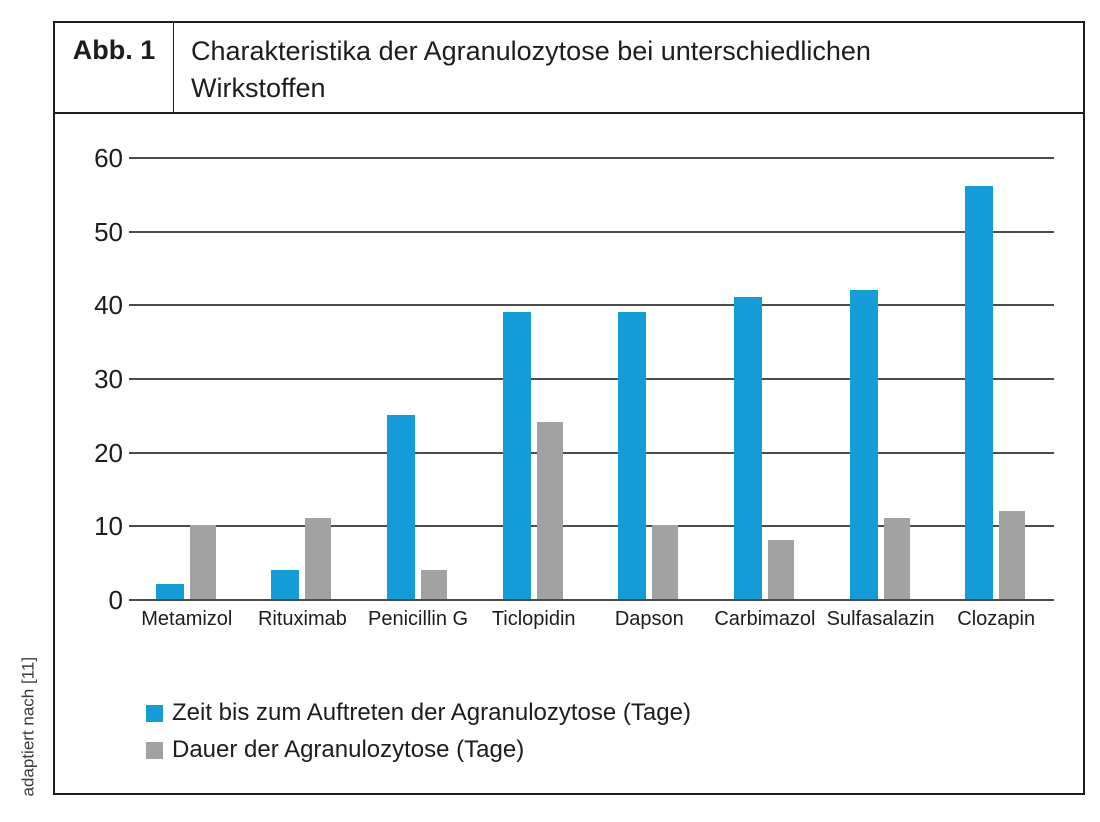 This screenshot has height=822, width=1100. What do you see at coordinates (115, 600) in the screenshot?
I see `y-axis-tick-label-0: 0` at bounding box center [115, 600].